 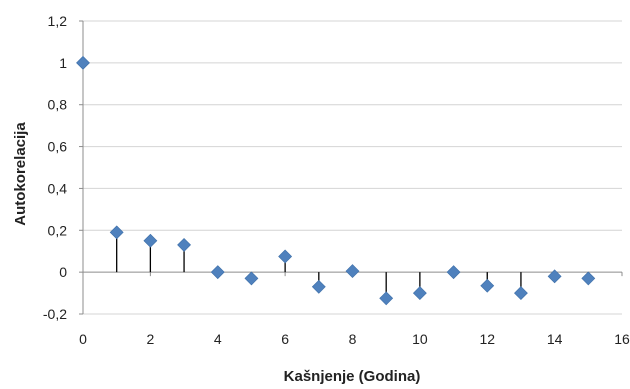 I want to click on x-tick-labels: 0 2 4 6 8 10 12 14 16, so click(x=354, y=339).